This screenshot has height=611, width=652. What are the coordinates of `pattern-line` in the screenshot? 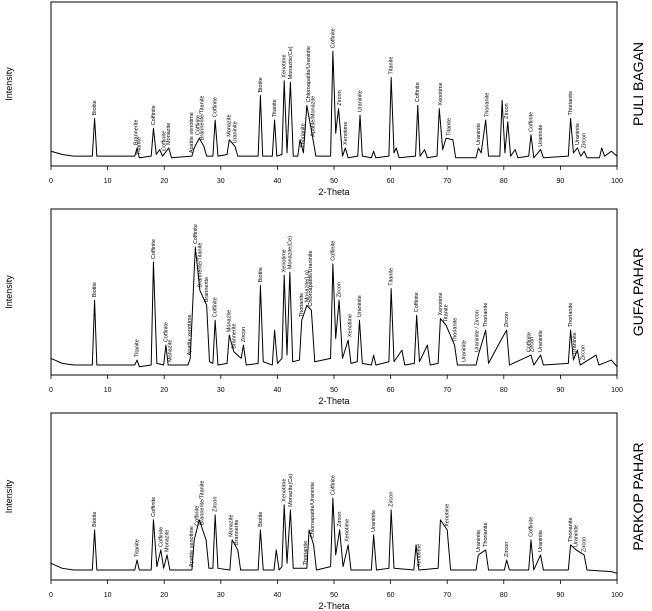 It's located at (334, 535).